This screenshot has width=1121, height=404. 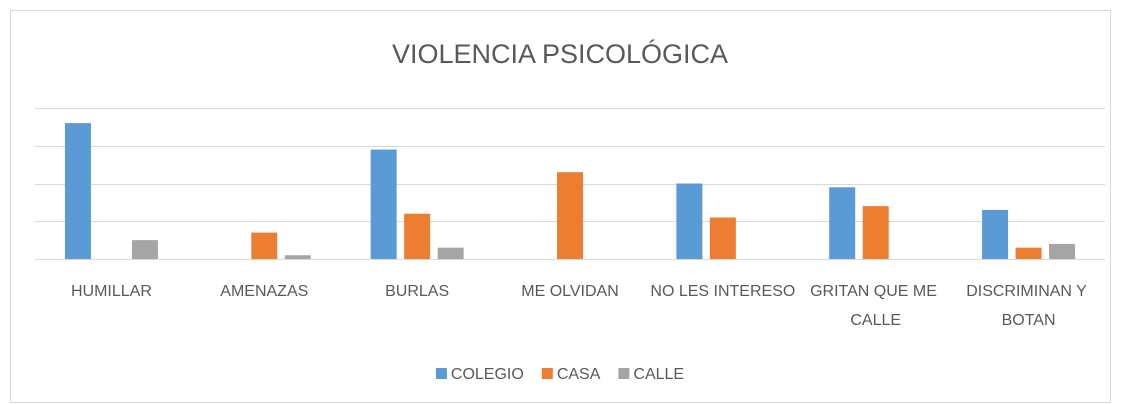 I want to click on x-tick-label: AMENAZAS, so click(x=264, y=291).